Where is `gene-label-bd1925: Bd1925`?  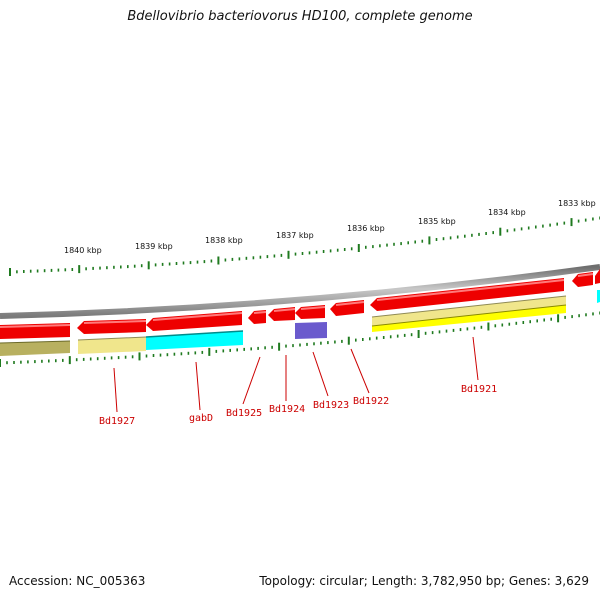 gene-label-bd1925: Bd1925 is located at coordinates (244, 413).